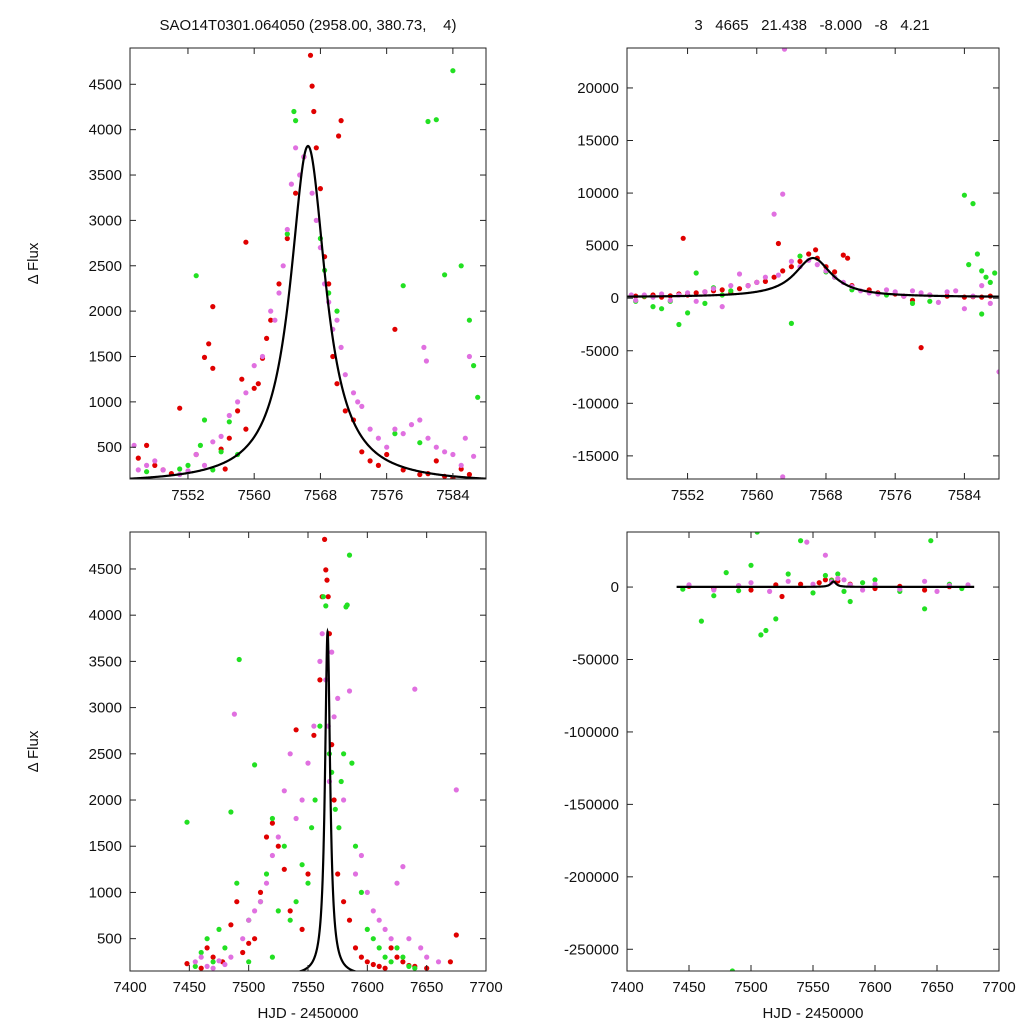 The width and height of the screenshot is (1024, 1024). What do you see at coordinates (615, 298) in the screenshot?
I see `y-tick-label: 0` at bounding box center [615, 298].